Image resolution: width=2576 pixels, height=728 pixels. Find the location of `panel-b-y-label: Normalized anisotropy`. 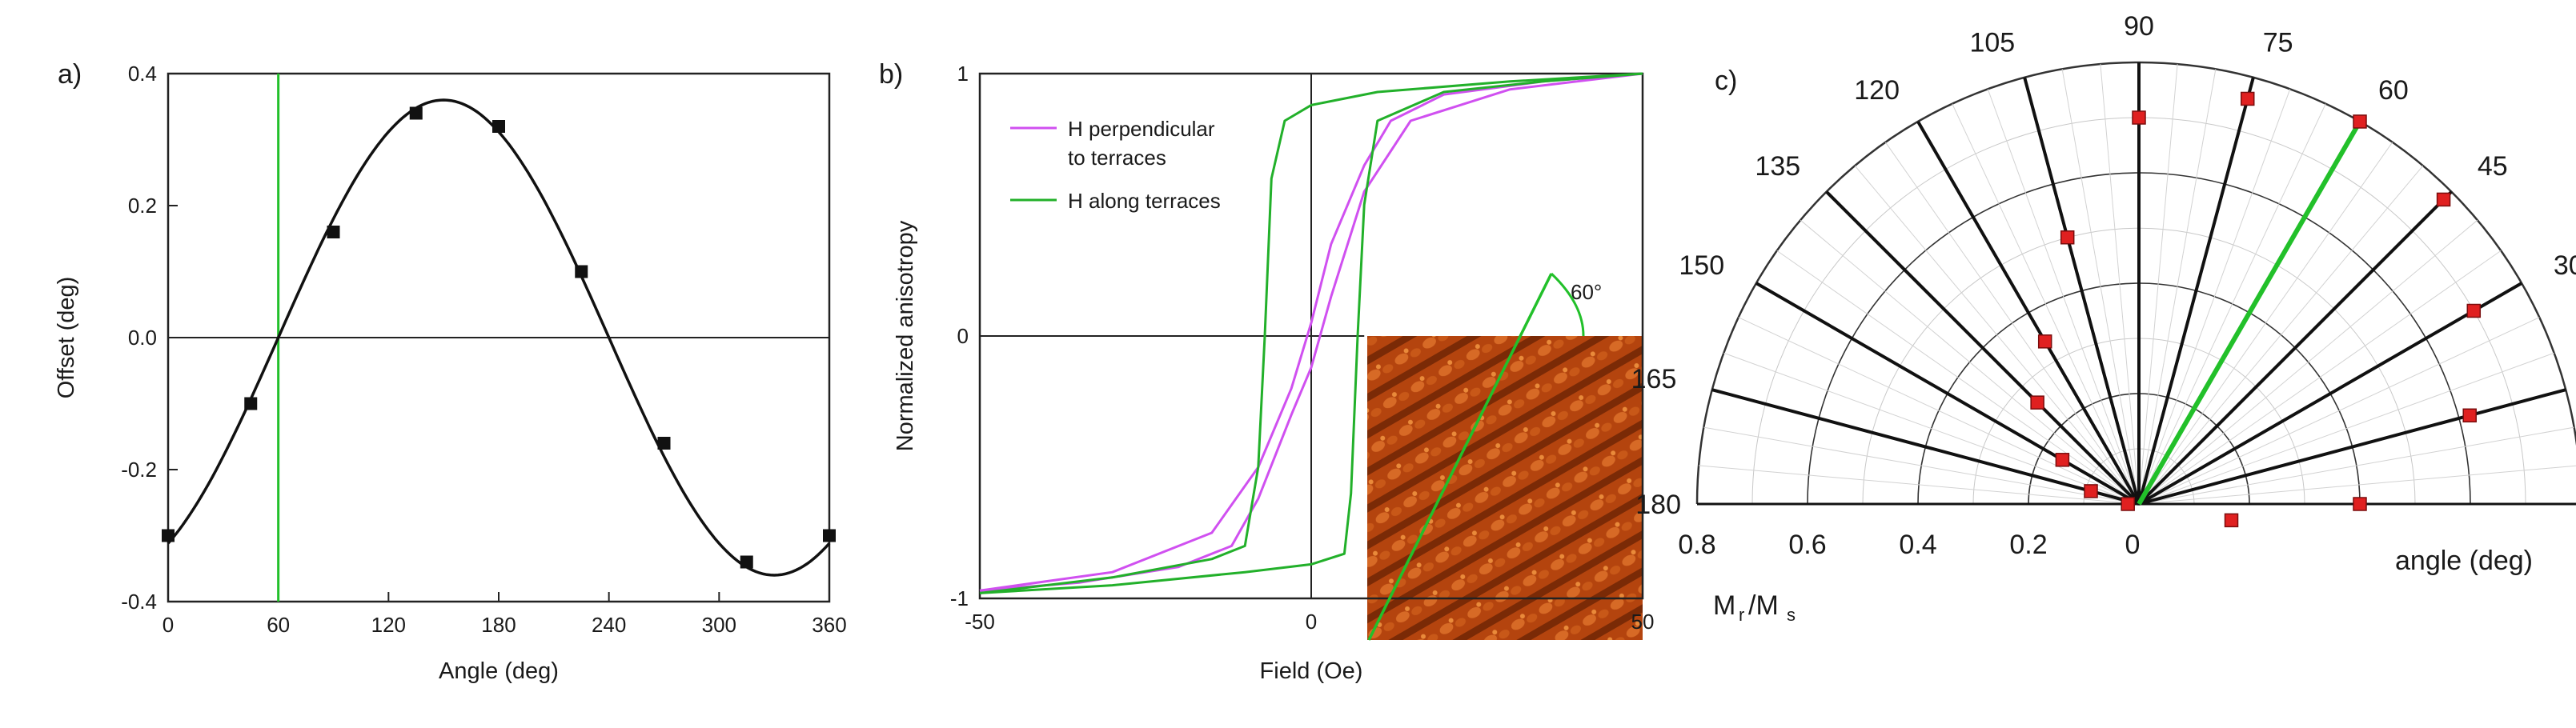

panel-b-y-label: Normalized anisotropy is located at coordinates (905, 335).